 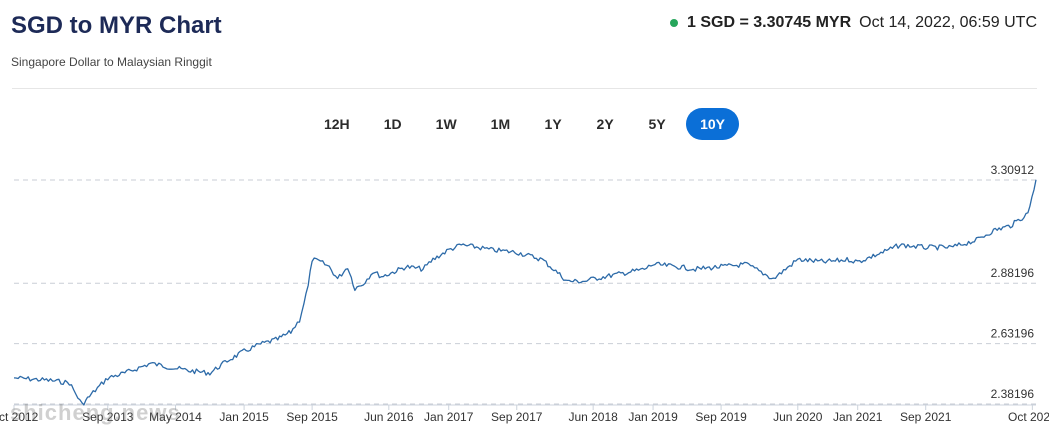 I want to click on y-tick-label: 2.38196, so click(x=1013, y=394).